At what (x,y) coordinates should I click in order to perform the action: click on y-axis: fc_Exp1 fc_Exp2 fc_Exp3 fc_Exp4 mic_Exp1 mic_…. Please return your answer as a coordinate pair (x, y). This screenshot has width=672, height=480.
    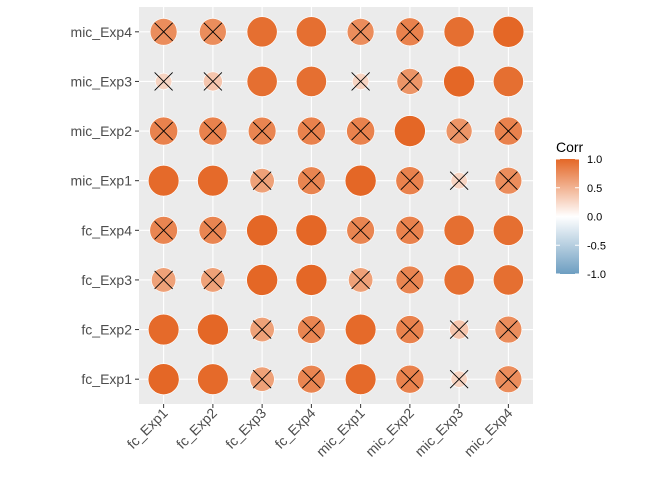
    Looking at the image, I should click on (105, 205).